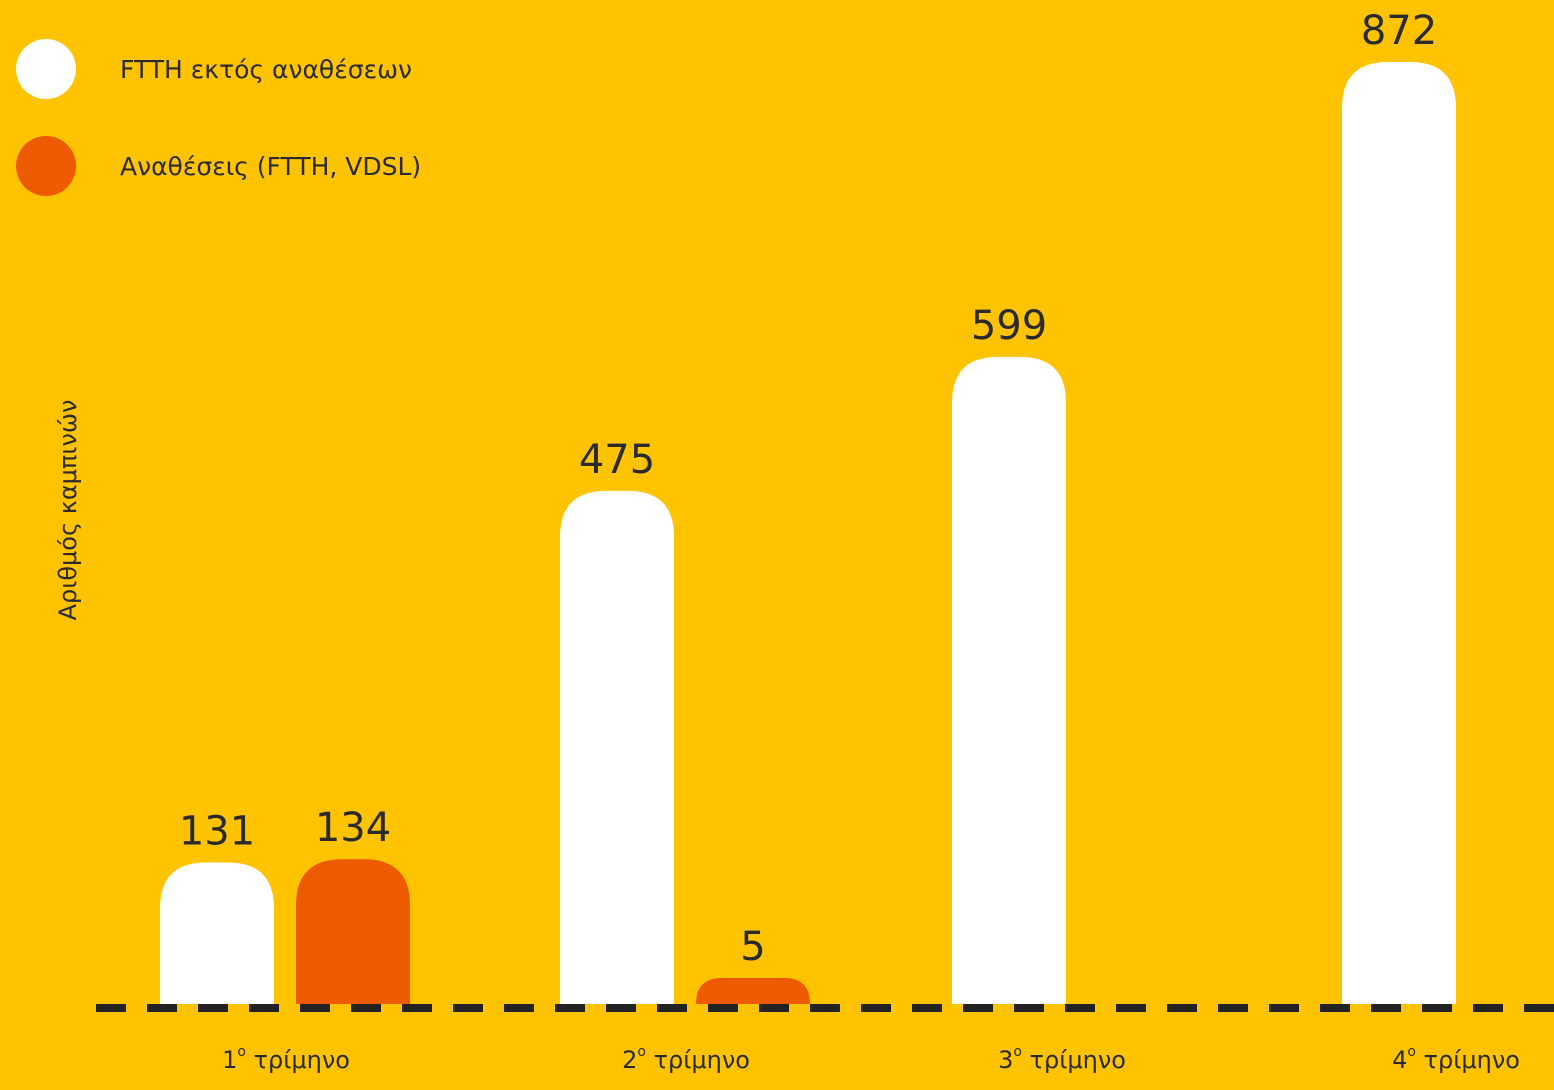 The height and width of the screenshot is (1090, 1554). I want to click on x-tick-ordinal-1: ο, so click(641, 1052).